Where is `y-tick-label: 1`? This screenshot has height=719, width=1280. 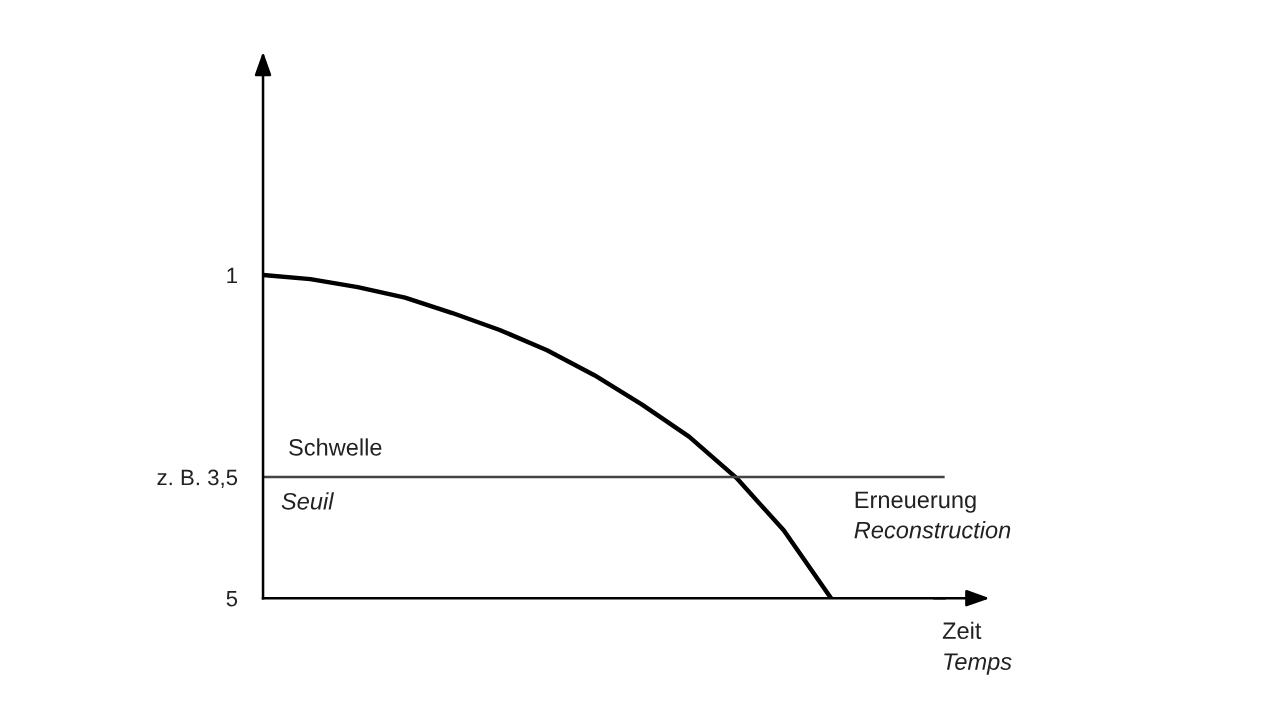
y-tick-label: 1 is located at coordinates (232, 275).